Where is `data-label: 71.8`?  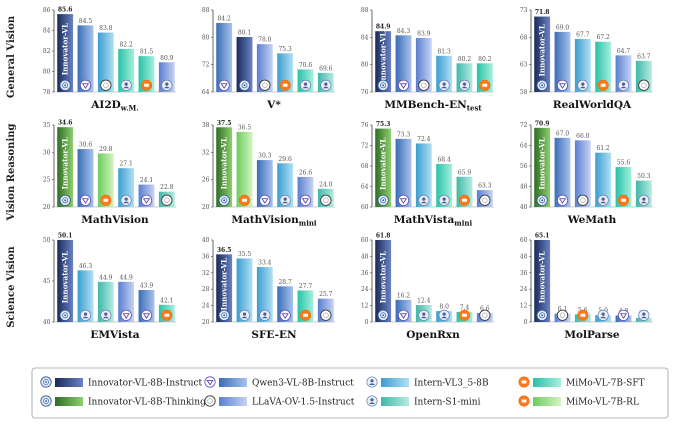 data-label: 71.8 is located at coordinates (542, 12).